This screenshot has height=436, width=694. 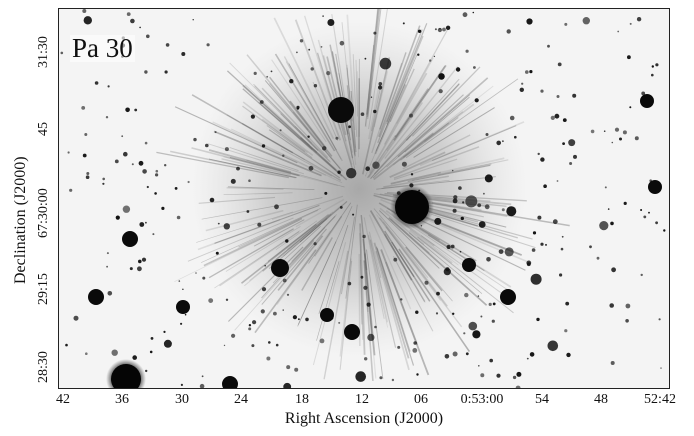 What do you see at coordinates (364, 419) in the screenshot?
I see `x-axis-label: Right Ascension (J2000)` at bounding box center [364, 419].